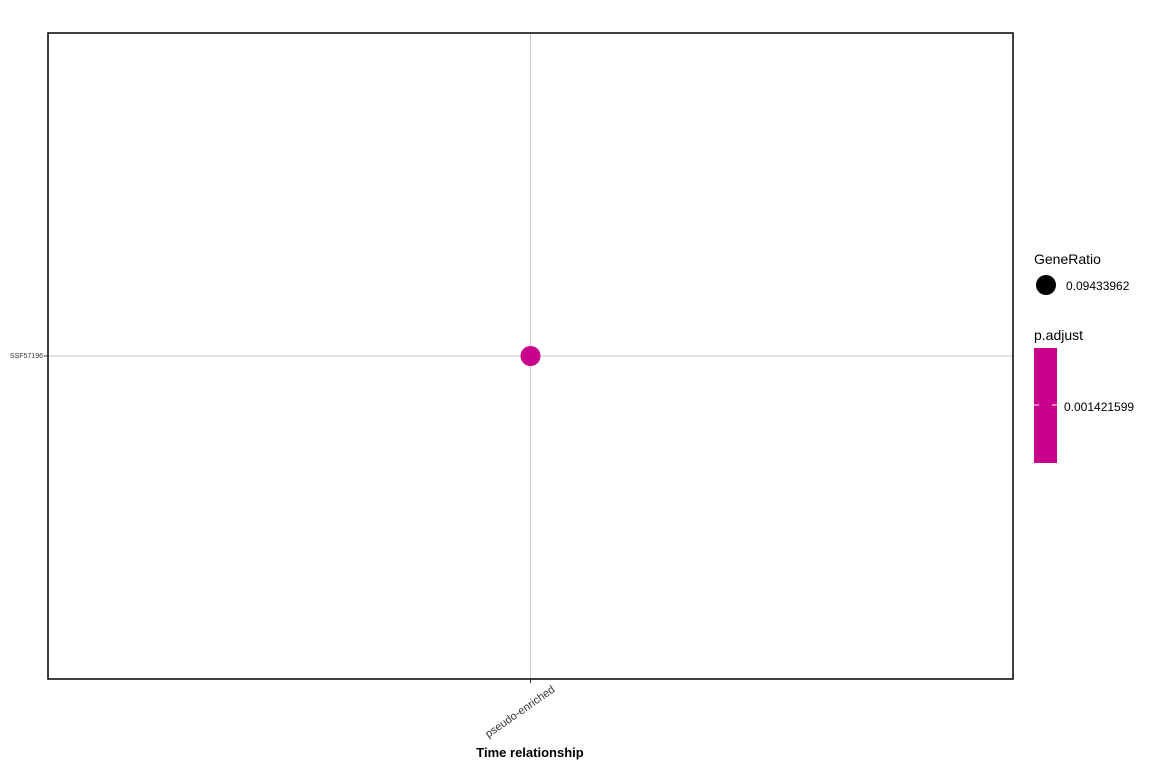 This screenshot has height=768, width=1152. What do you see at coordinates (1099, 407) in the screenshot?
I see `legend-color-label: 0.001421599` at bounding box center [1099, 407].